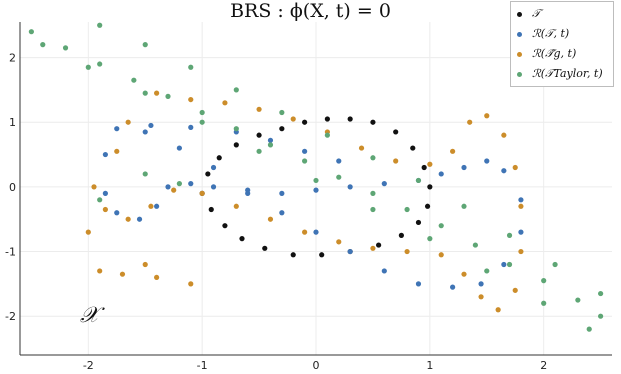 The width and height of the screenshot is (621, 374). What do you see at coordinates (429, 365) in the screenshot?
I see `x-tick-label-3: 1` at bounding box center [429, 365].